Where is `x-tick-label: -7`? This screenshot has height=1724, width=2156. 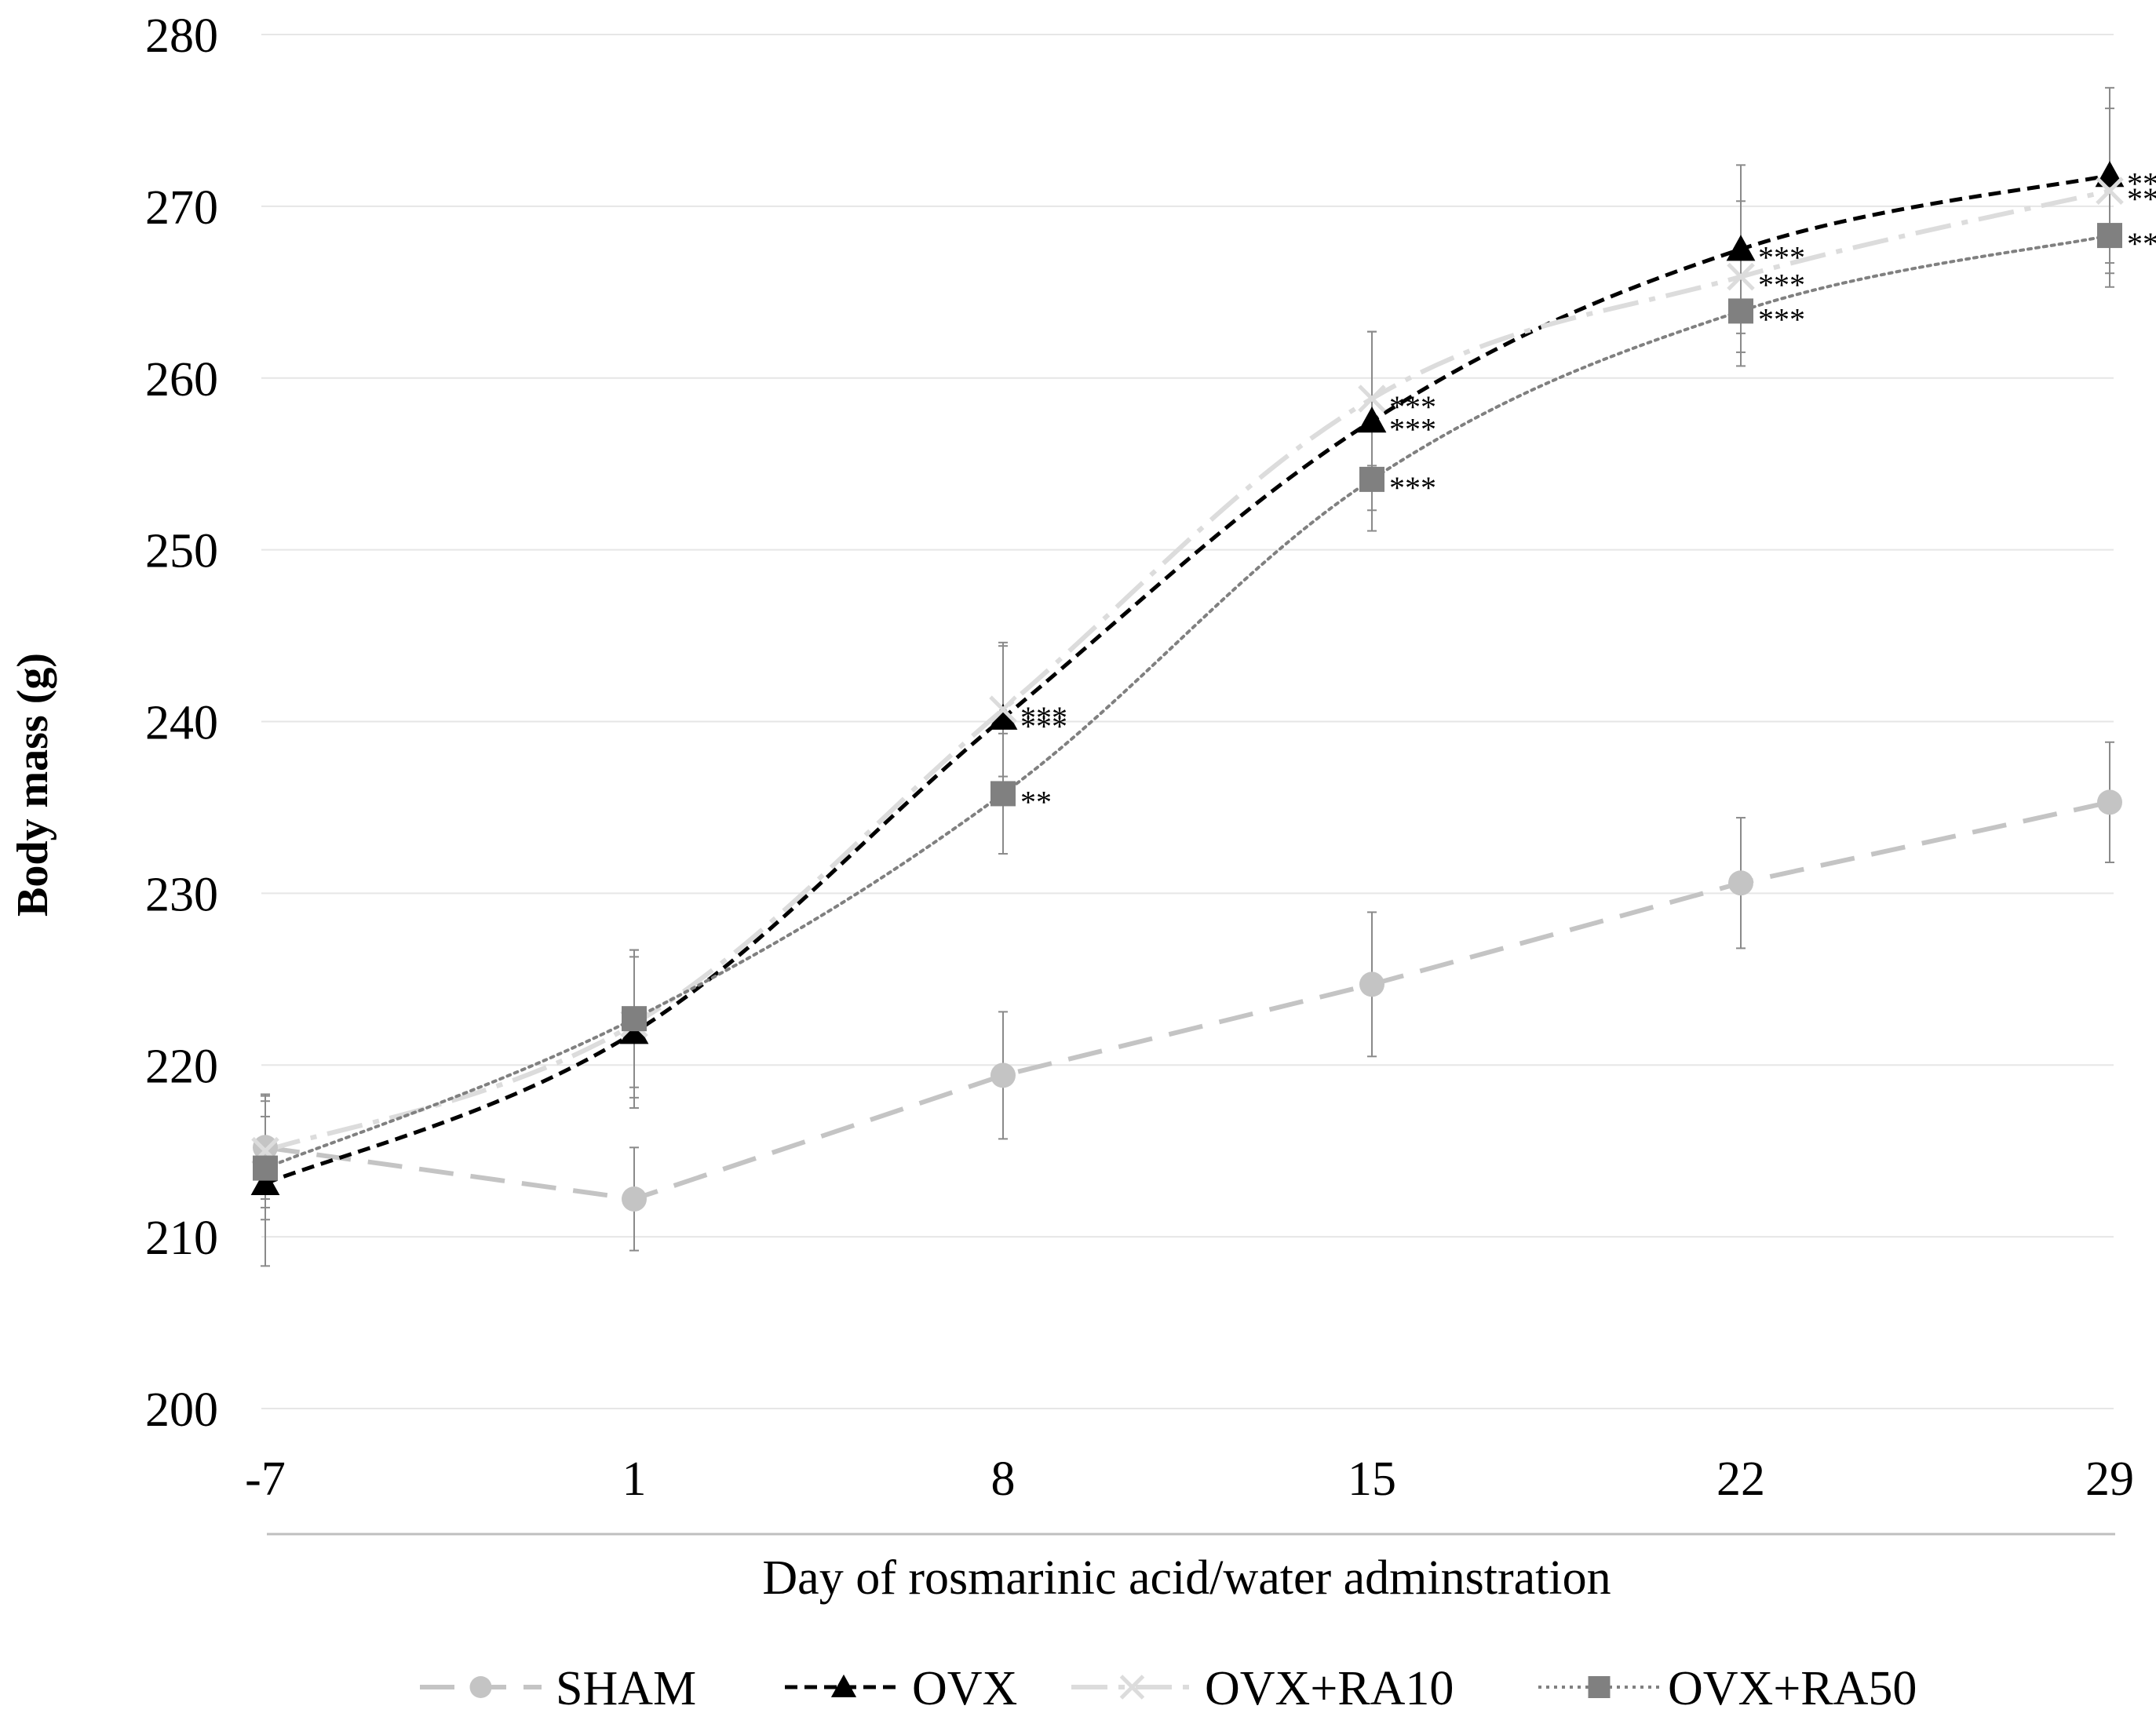
x-tick-label: -7 is located at coordinates (265, 1479).